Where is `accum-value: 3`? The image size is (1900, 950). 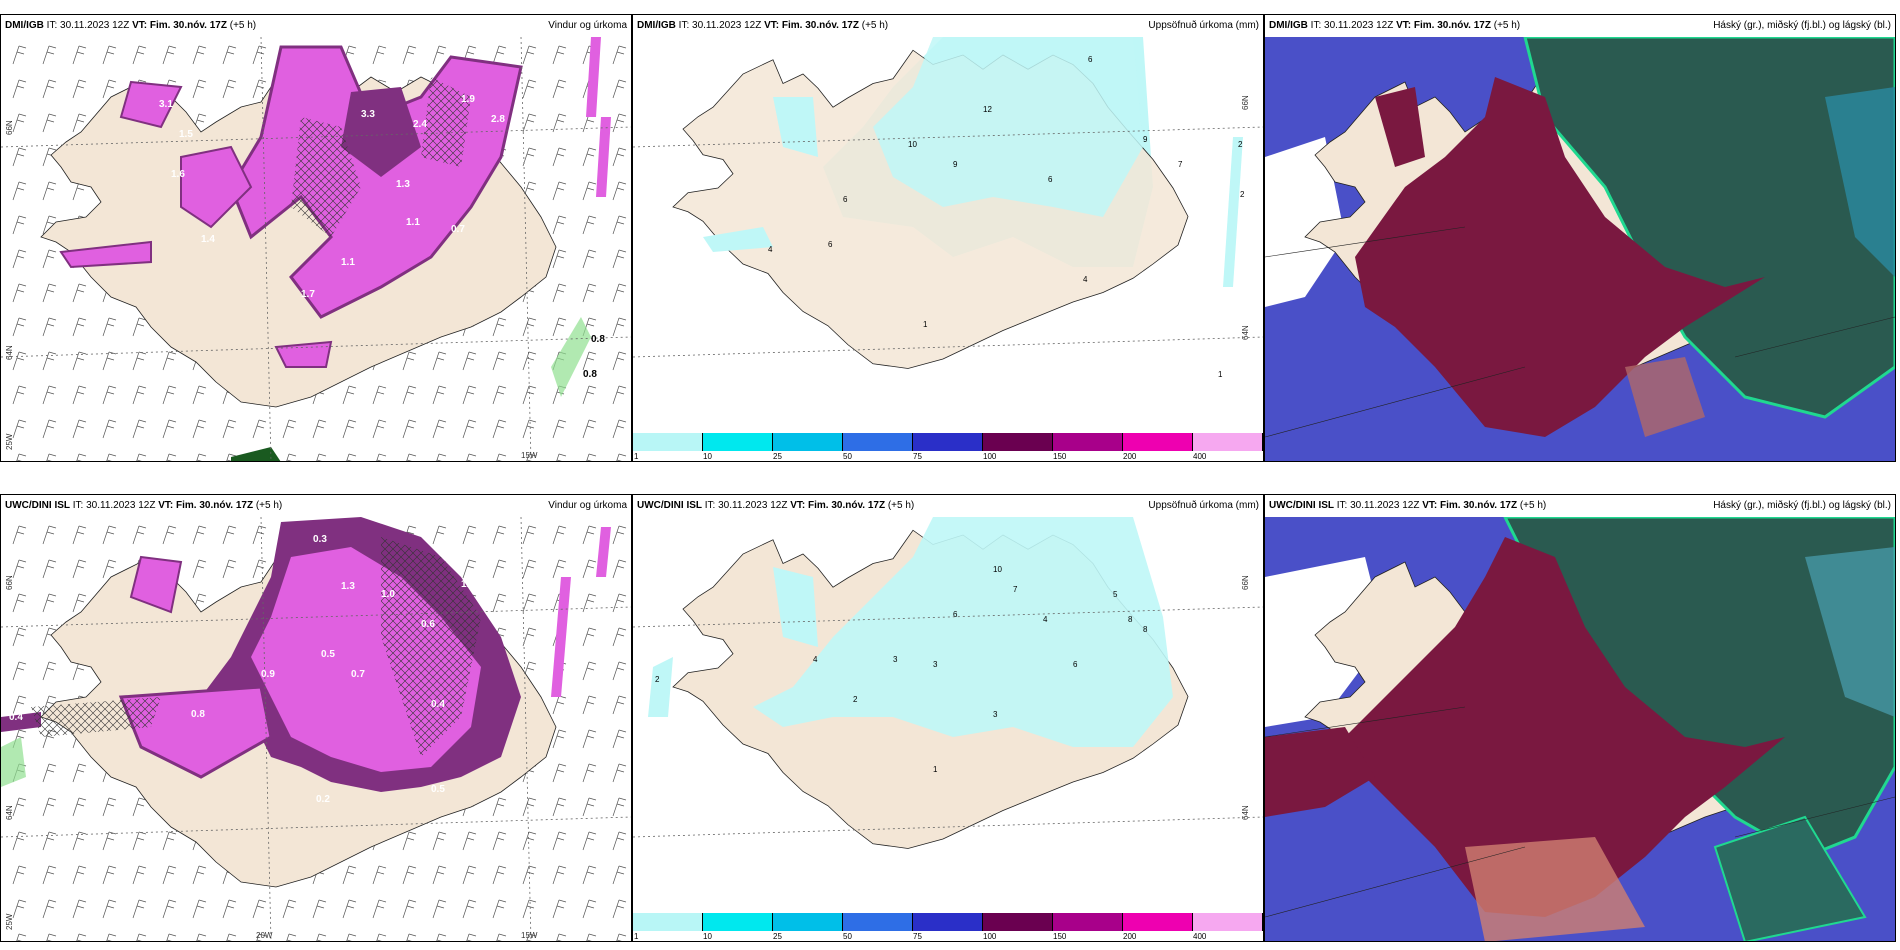
accum-value: 3 is located at coordinates (935, 664).